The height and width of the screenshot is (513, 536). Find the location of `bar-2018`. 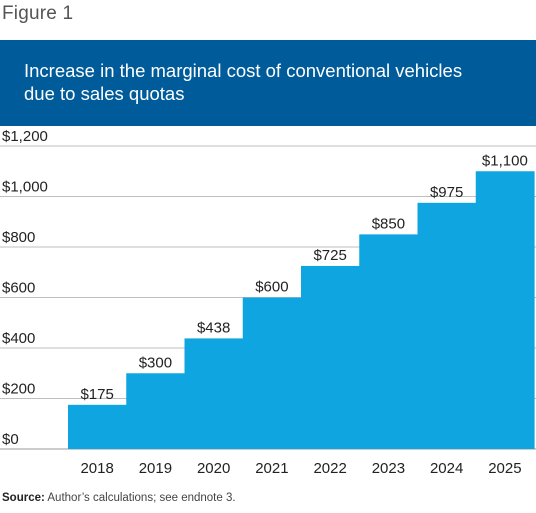

bar-2018 is located at coordinates (97, 426).